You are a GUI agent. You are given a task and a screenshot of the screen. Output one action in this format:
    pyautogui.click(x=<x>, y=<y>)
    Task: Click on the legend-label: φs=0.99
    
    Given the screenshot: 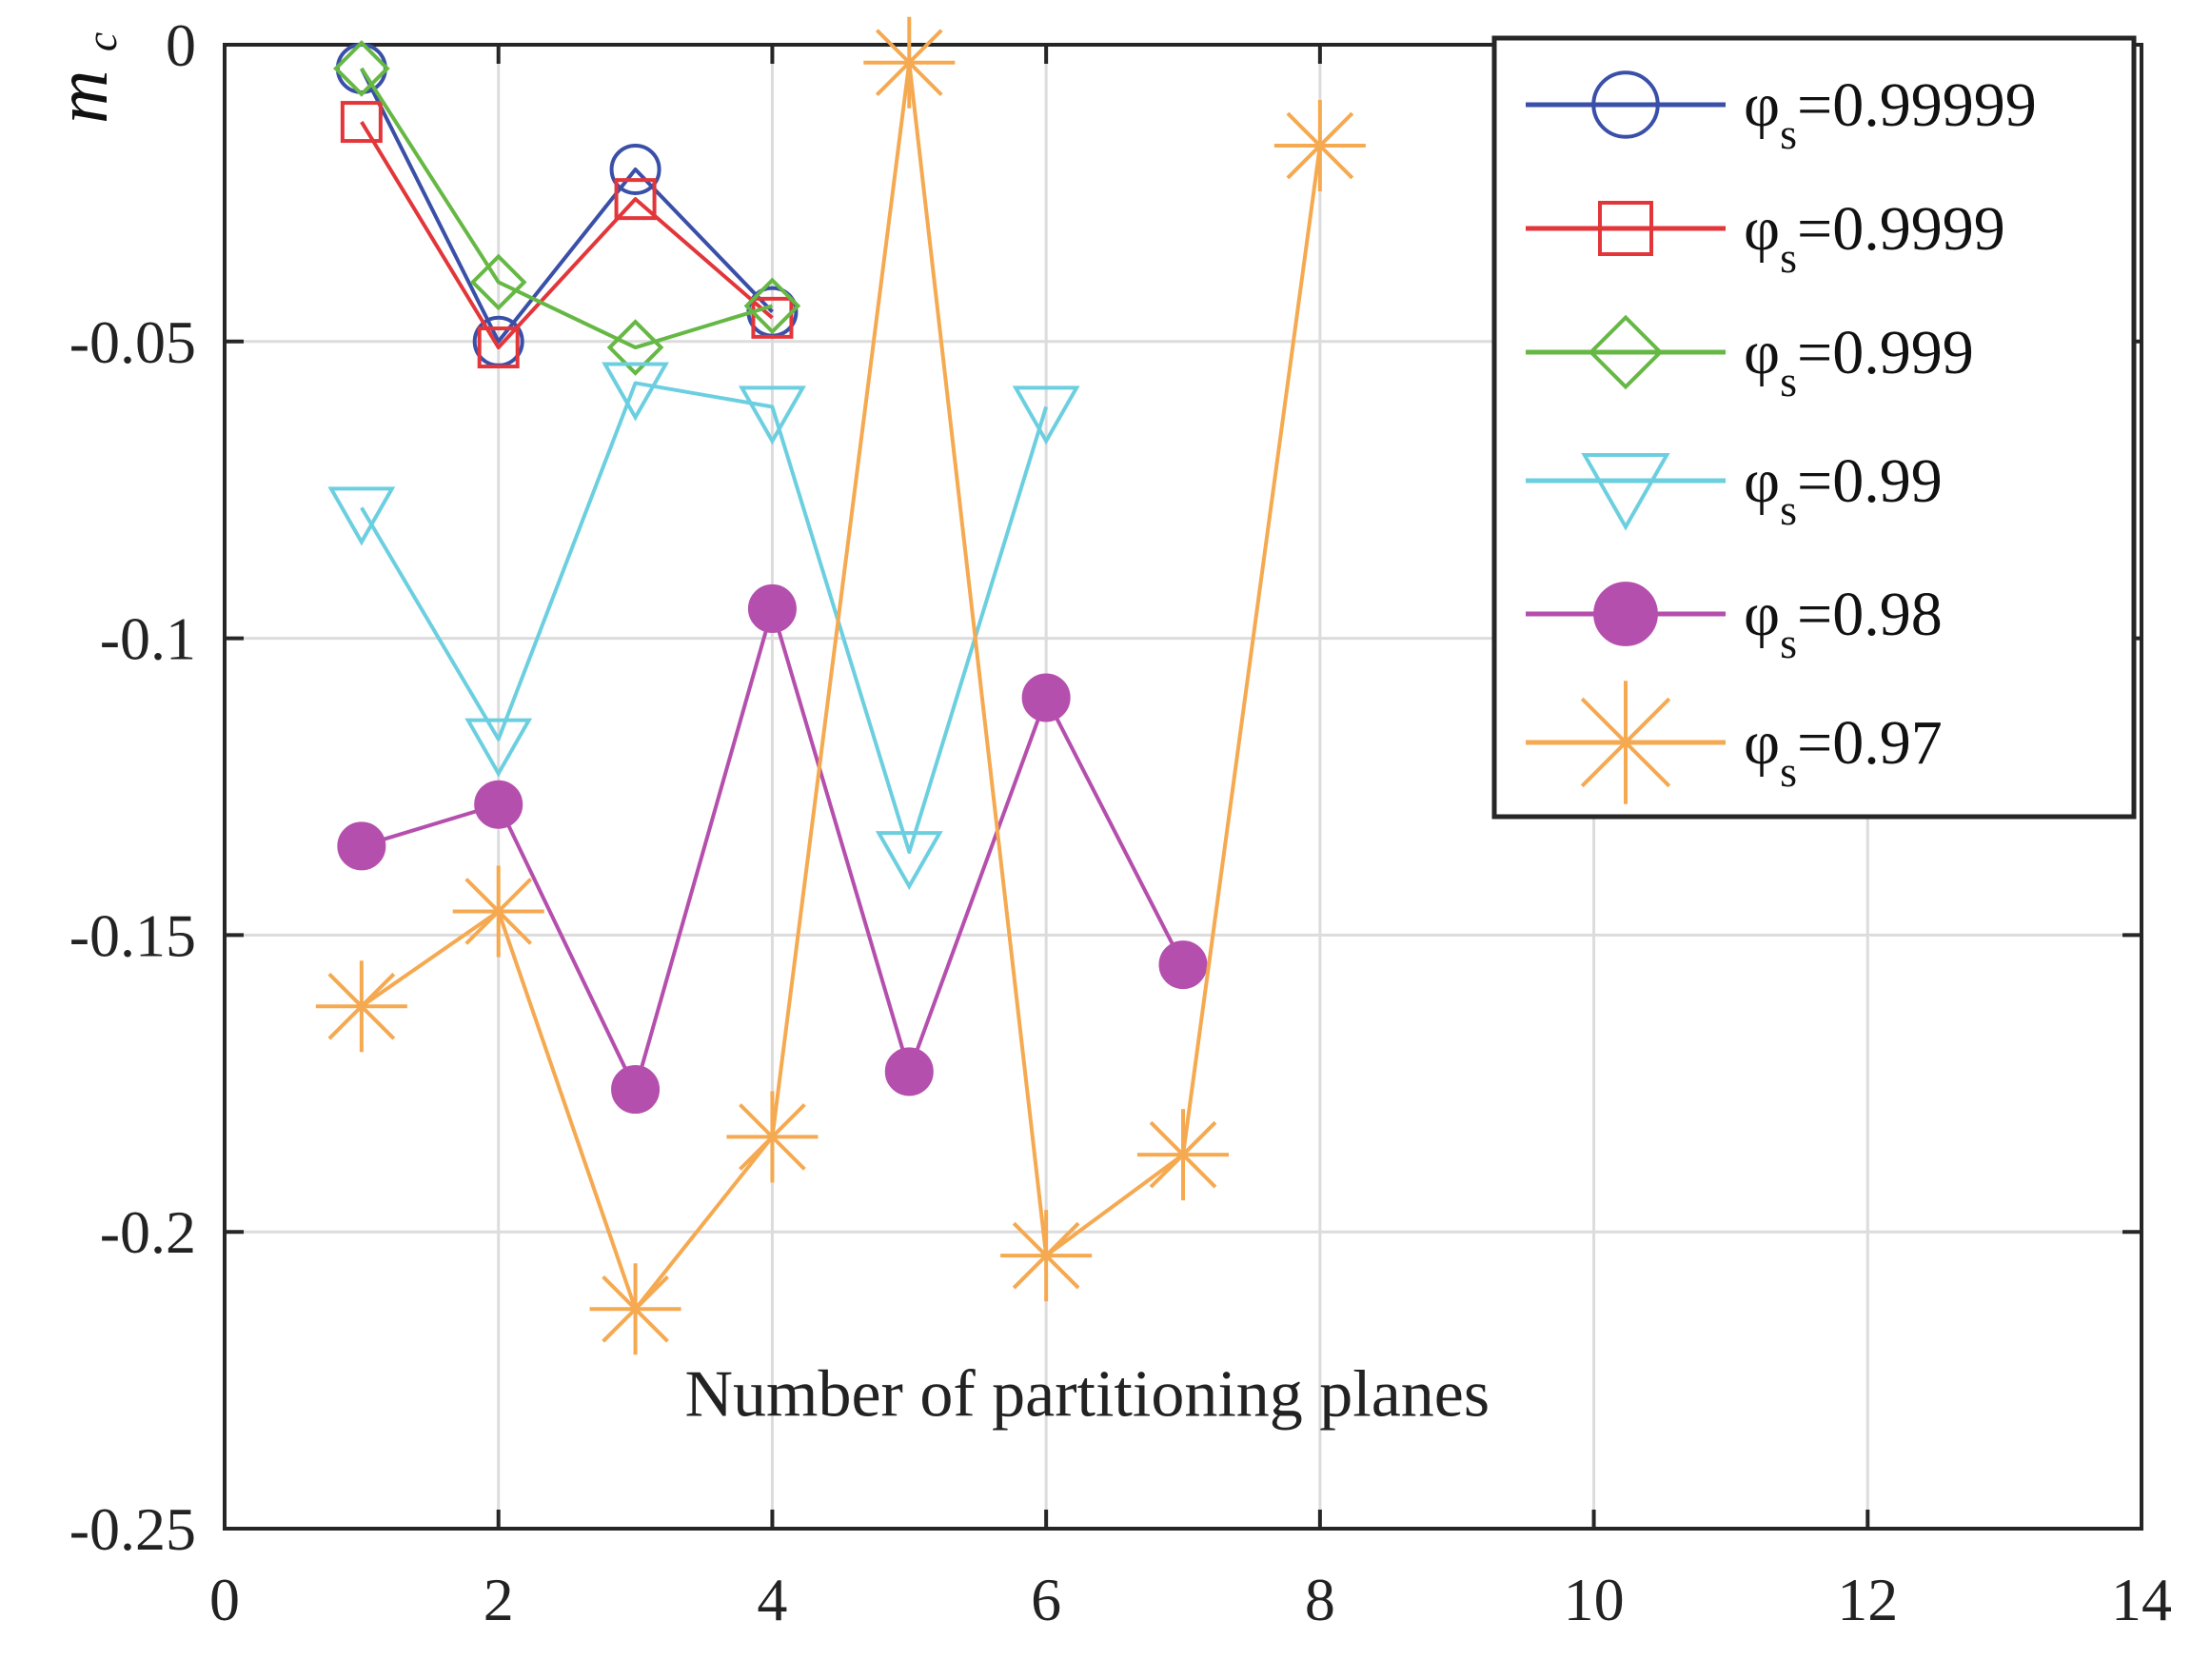 What is the action you would take?
    pyautogui.click(x=1843, y=490)
    